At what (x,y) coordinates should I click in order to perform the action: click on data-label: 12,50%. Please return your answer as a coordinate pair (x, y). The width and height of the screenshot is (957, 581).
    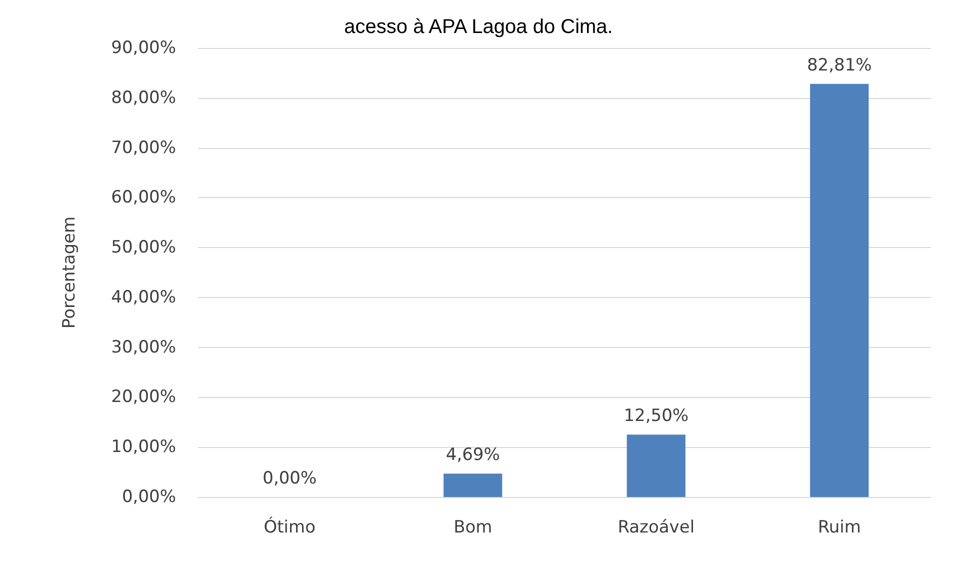
    Looking at the image, I should click on (656, 416).